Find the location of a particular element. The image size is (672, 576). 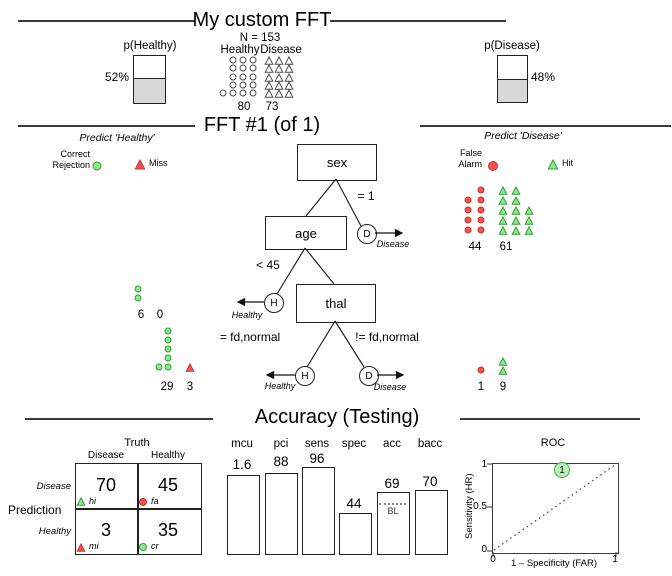

roc-ytick-1: 1 is located at coordinates (484, 464).